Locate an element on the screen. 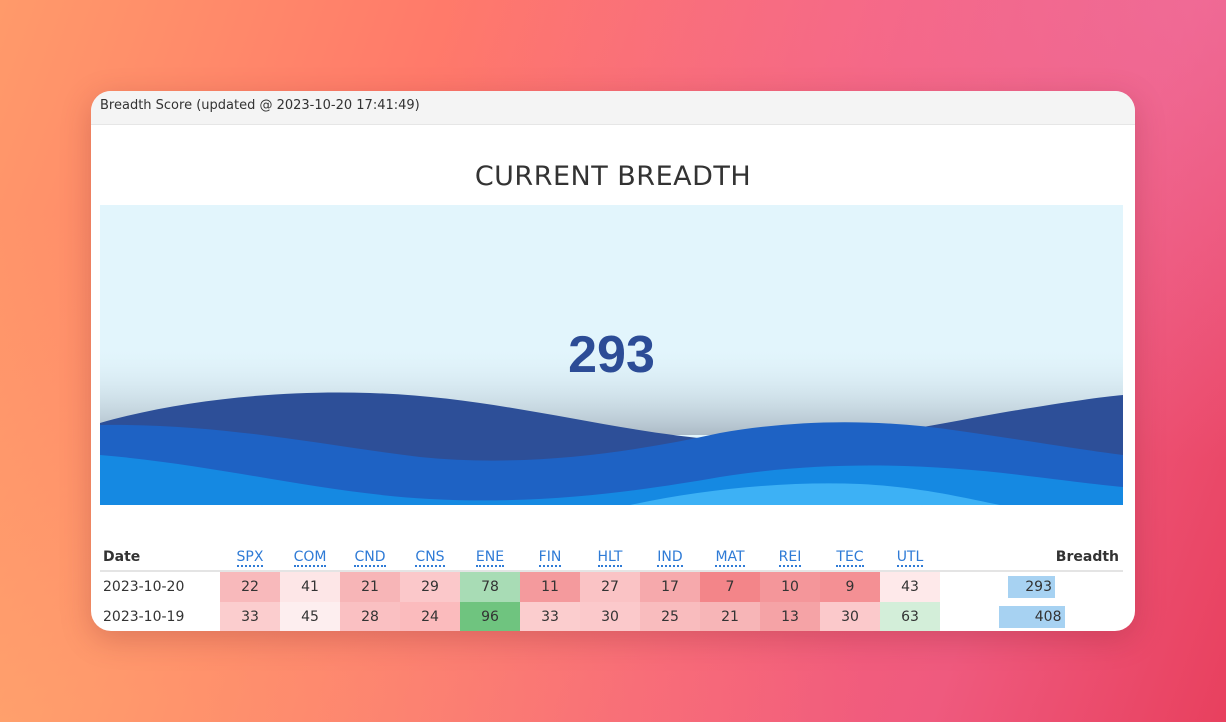 This screenshot has height=722, width=1226. sector-cell-utl: 63 is located at coordinates (910, 616).